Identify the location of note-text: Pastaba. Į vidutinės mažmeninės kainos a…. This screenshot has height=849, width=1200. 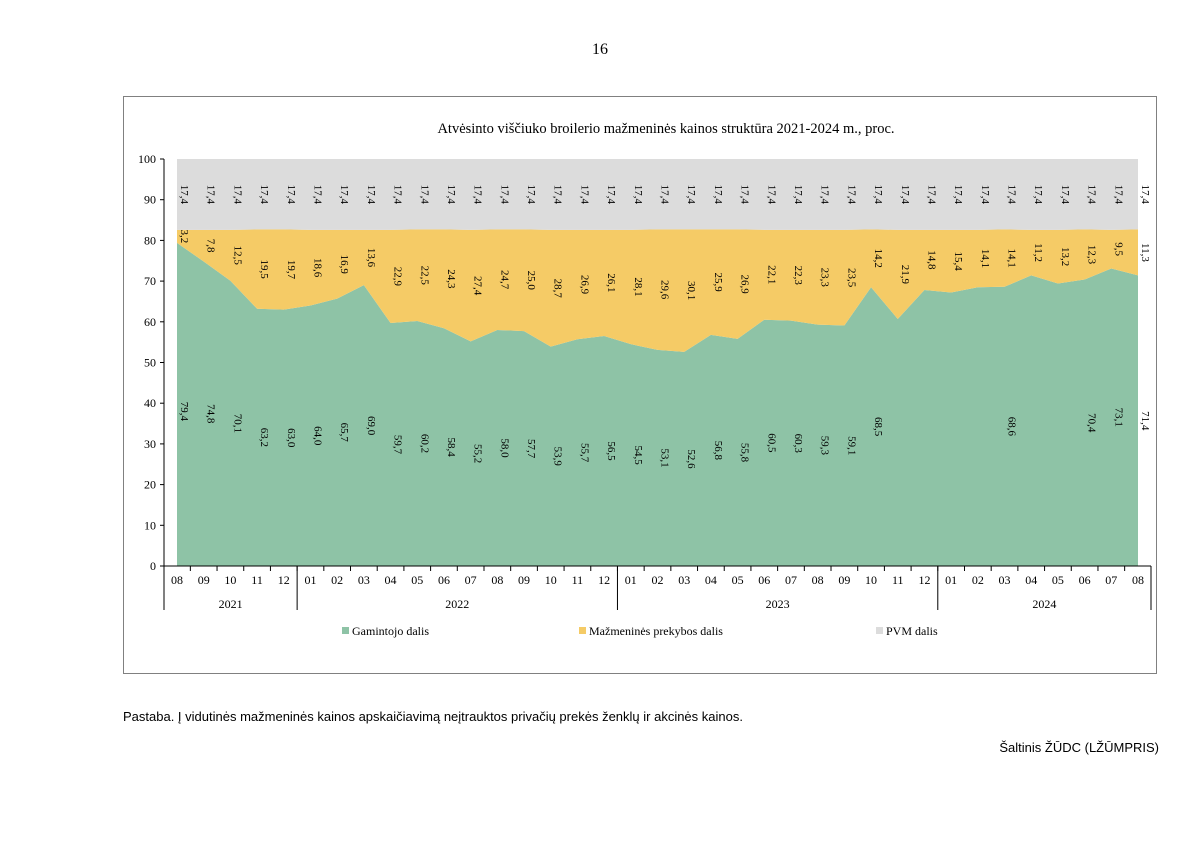
(433, 716).